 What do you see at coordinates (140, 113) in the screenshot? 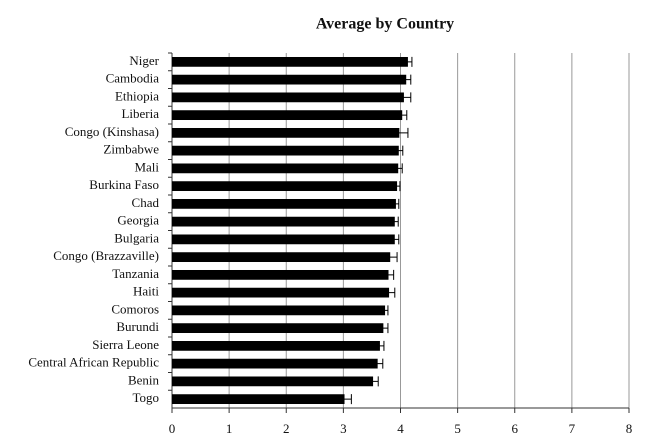
I see `y-tick-label: Liberia` at bounding box center [140, 113].